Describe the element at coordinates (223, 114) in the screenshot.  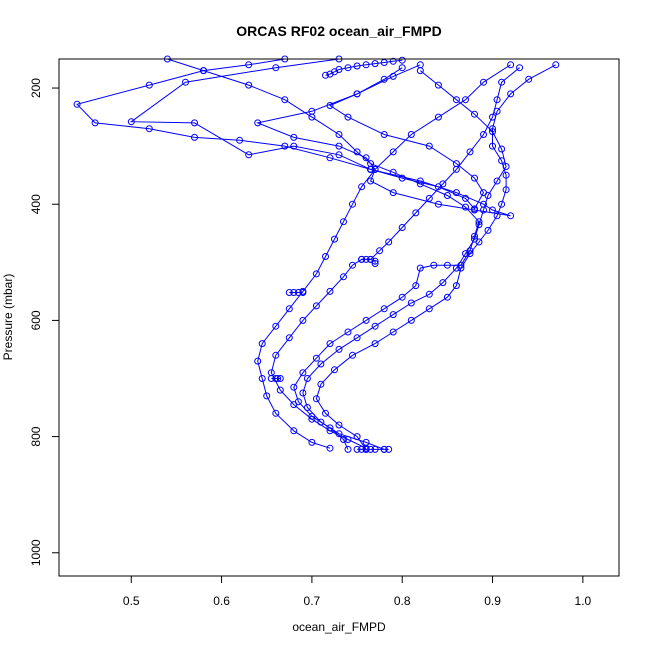
I see `series-line` at that location.